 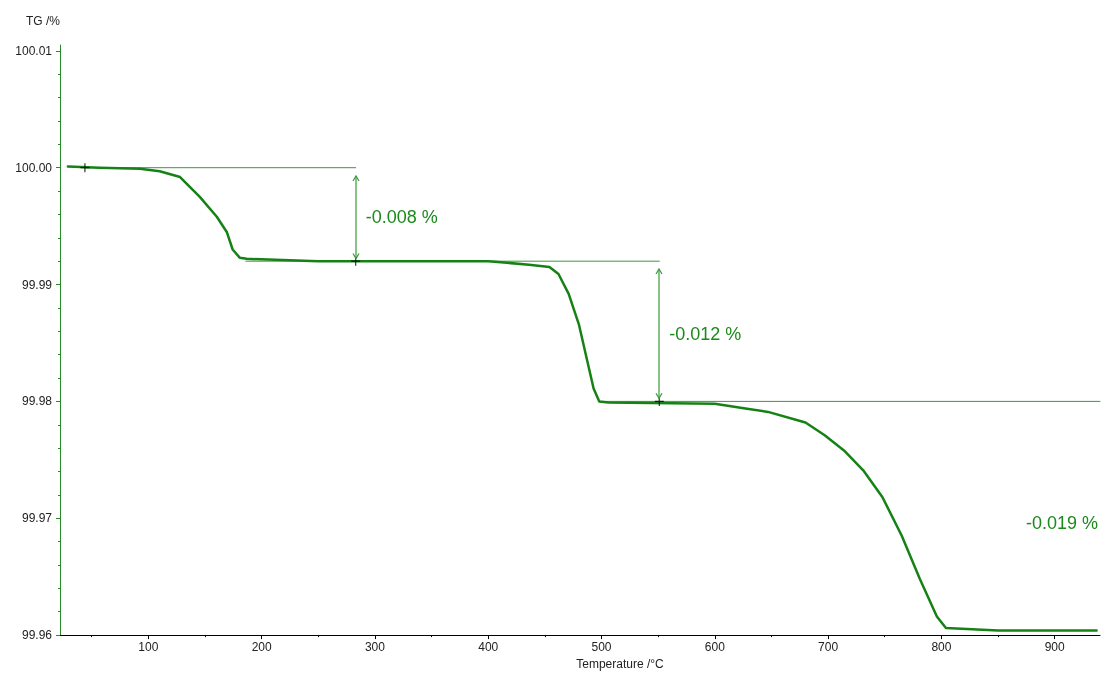 I want to click on x-tick-label: 200, so click(x=261, y=647).